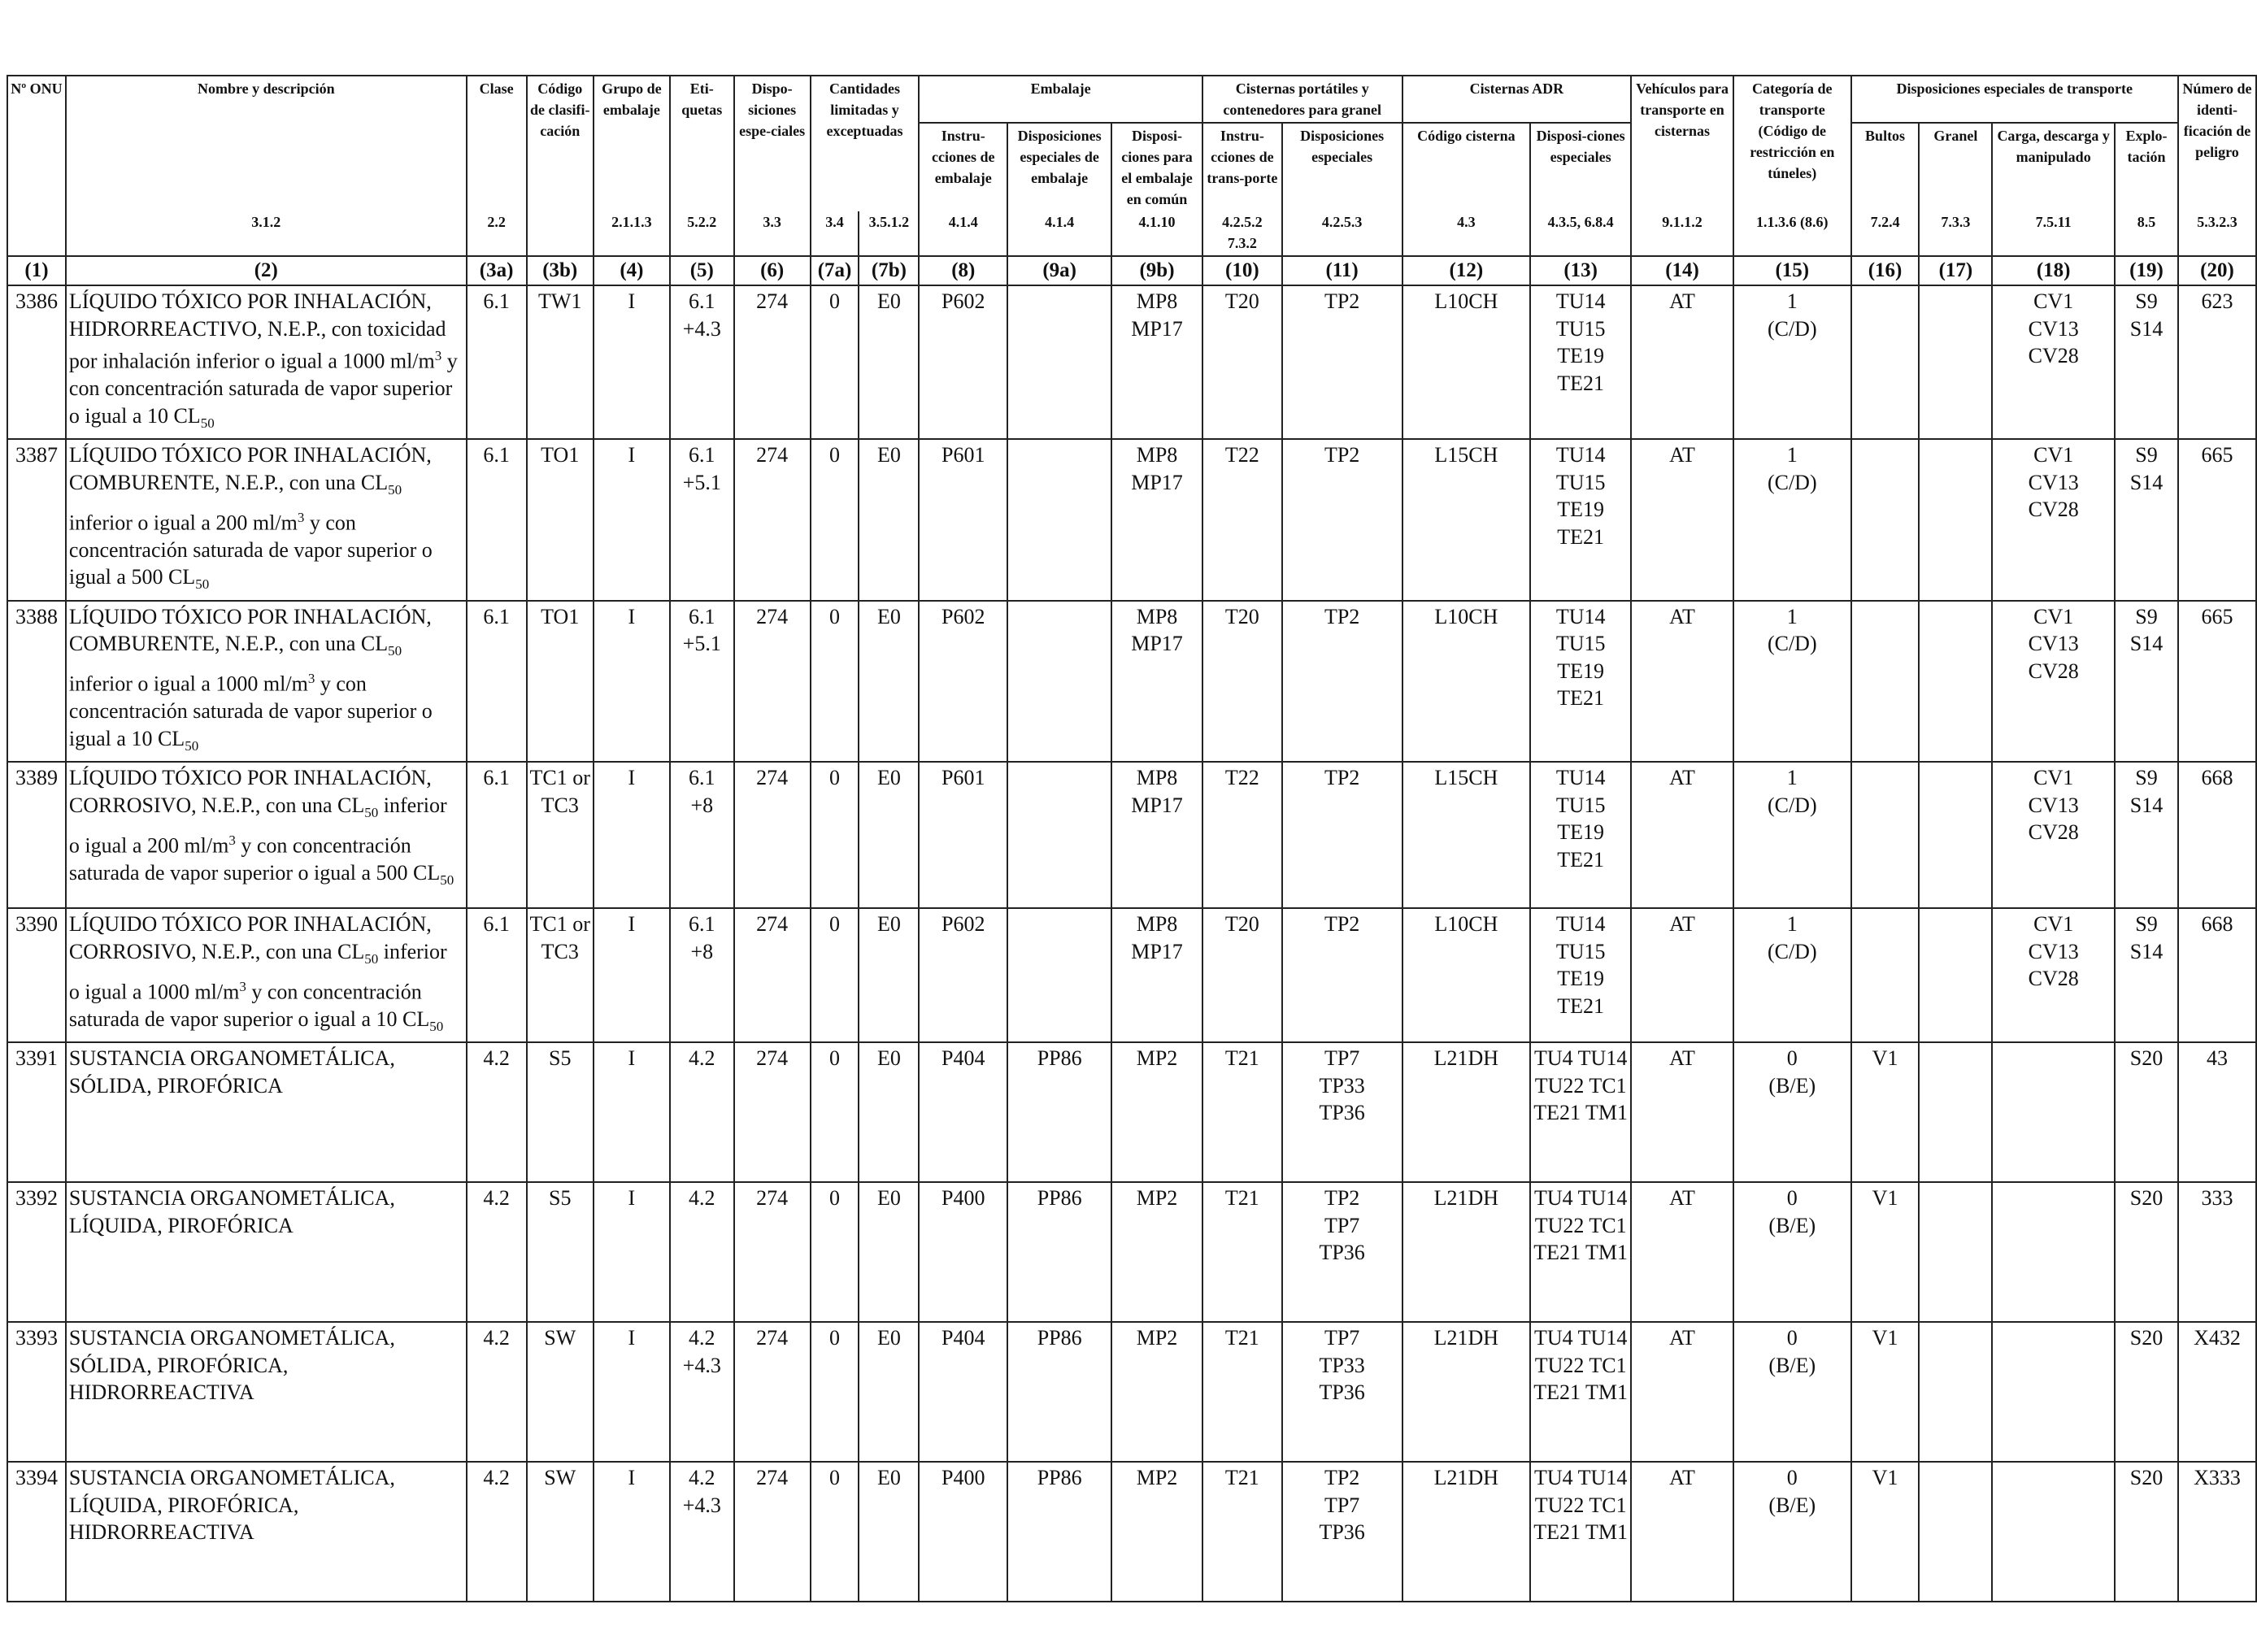 The height and width of the screenshot is (1652, 2257). Describe the element at coordinates (183, 1505) in the screenshot. I see `name-text-segment: LÍQUIDA, PIROFÓRICA,` at that location.